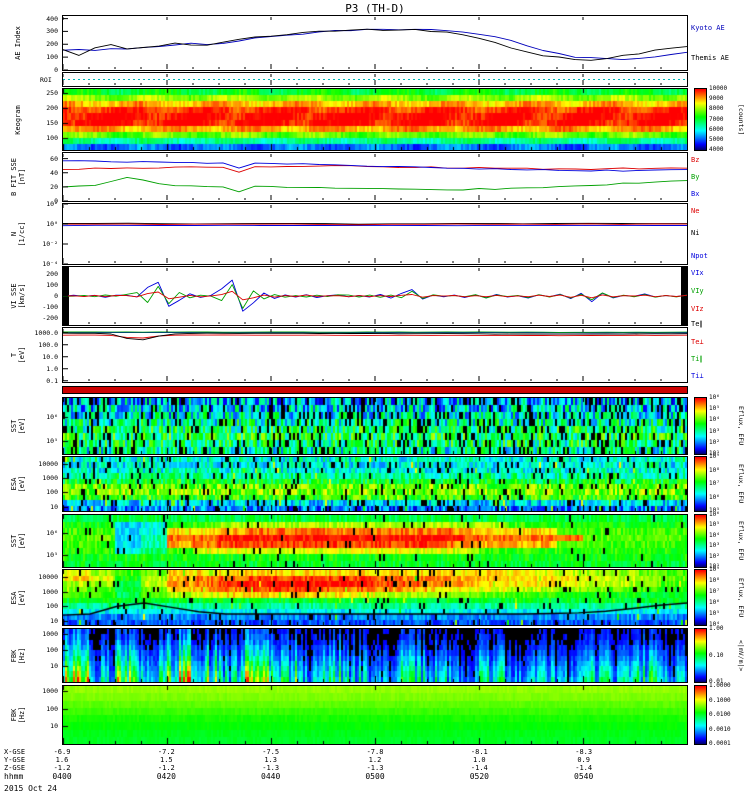 This screenshot has width=750, height=800. What do you see at coordinates (50, 633) in the screenshot?
I see `y-tick-label: 1000` at bounding box center [50, 633].